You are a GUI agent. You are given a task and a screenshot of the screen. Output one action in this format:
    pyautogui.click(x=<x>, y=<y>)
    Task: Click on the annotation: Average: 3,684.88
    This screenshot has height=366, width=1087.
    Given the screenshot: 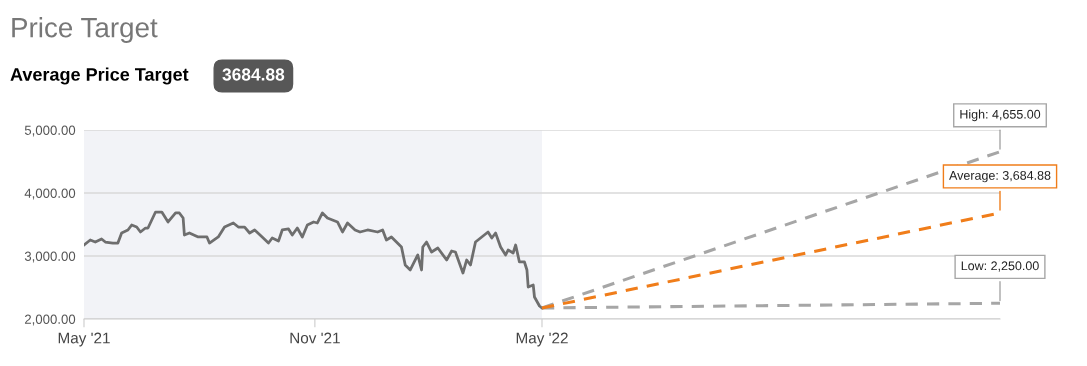 What is the action you would take?
    pyautogui.click(x=1000, y=176)
    